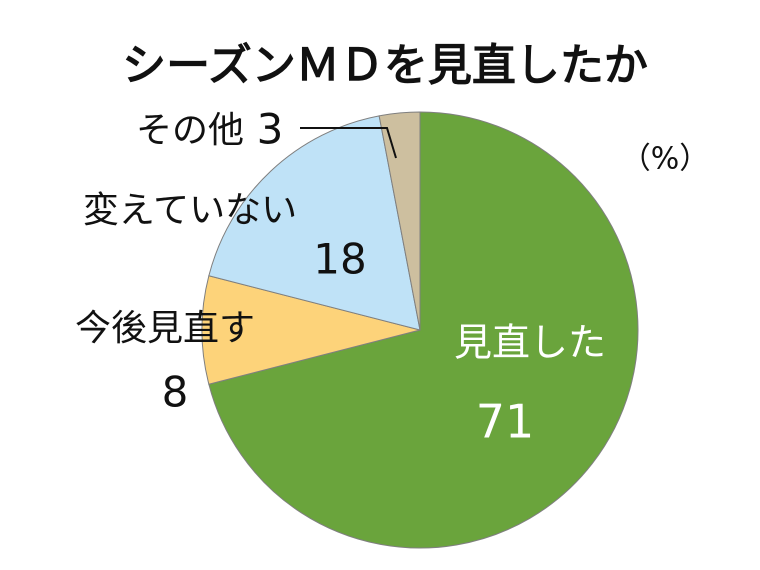  I want to click on slice-label: 見直した, so click(530, 343).